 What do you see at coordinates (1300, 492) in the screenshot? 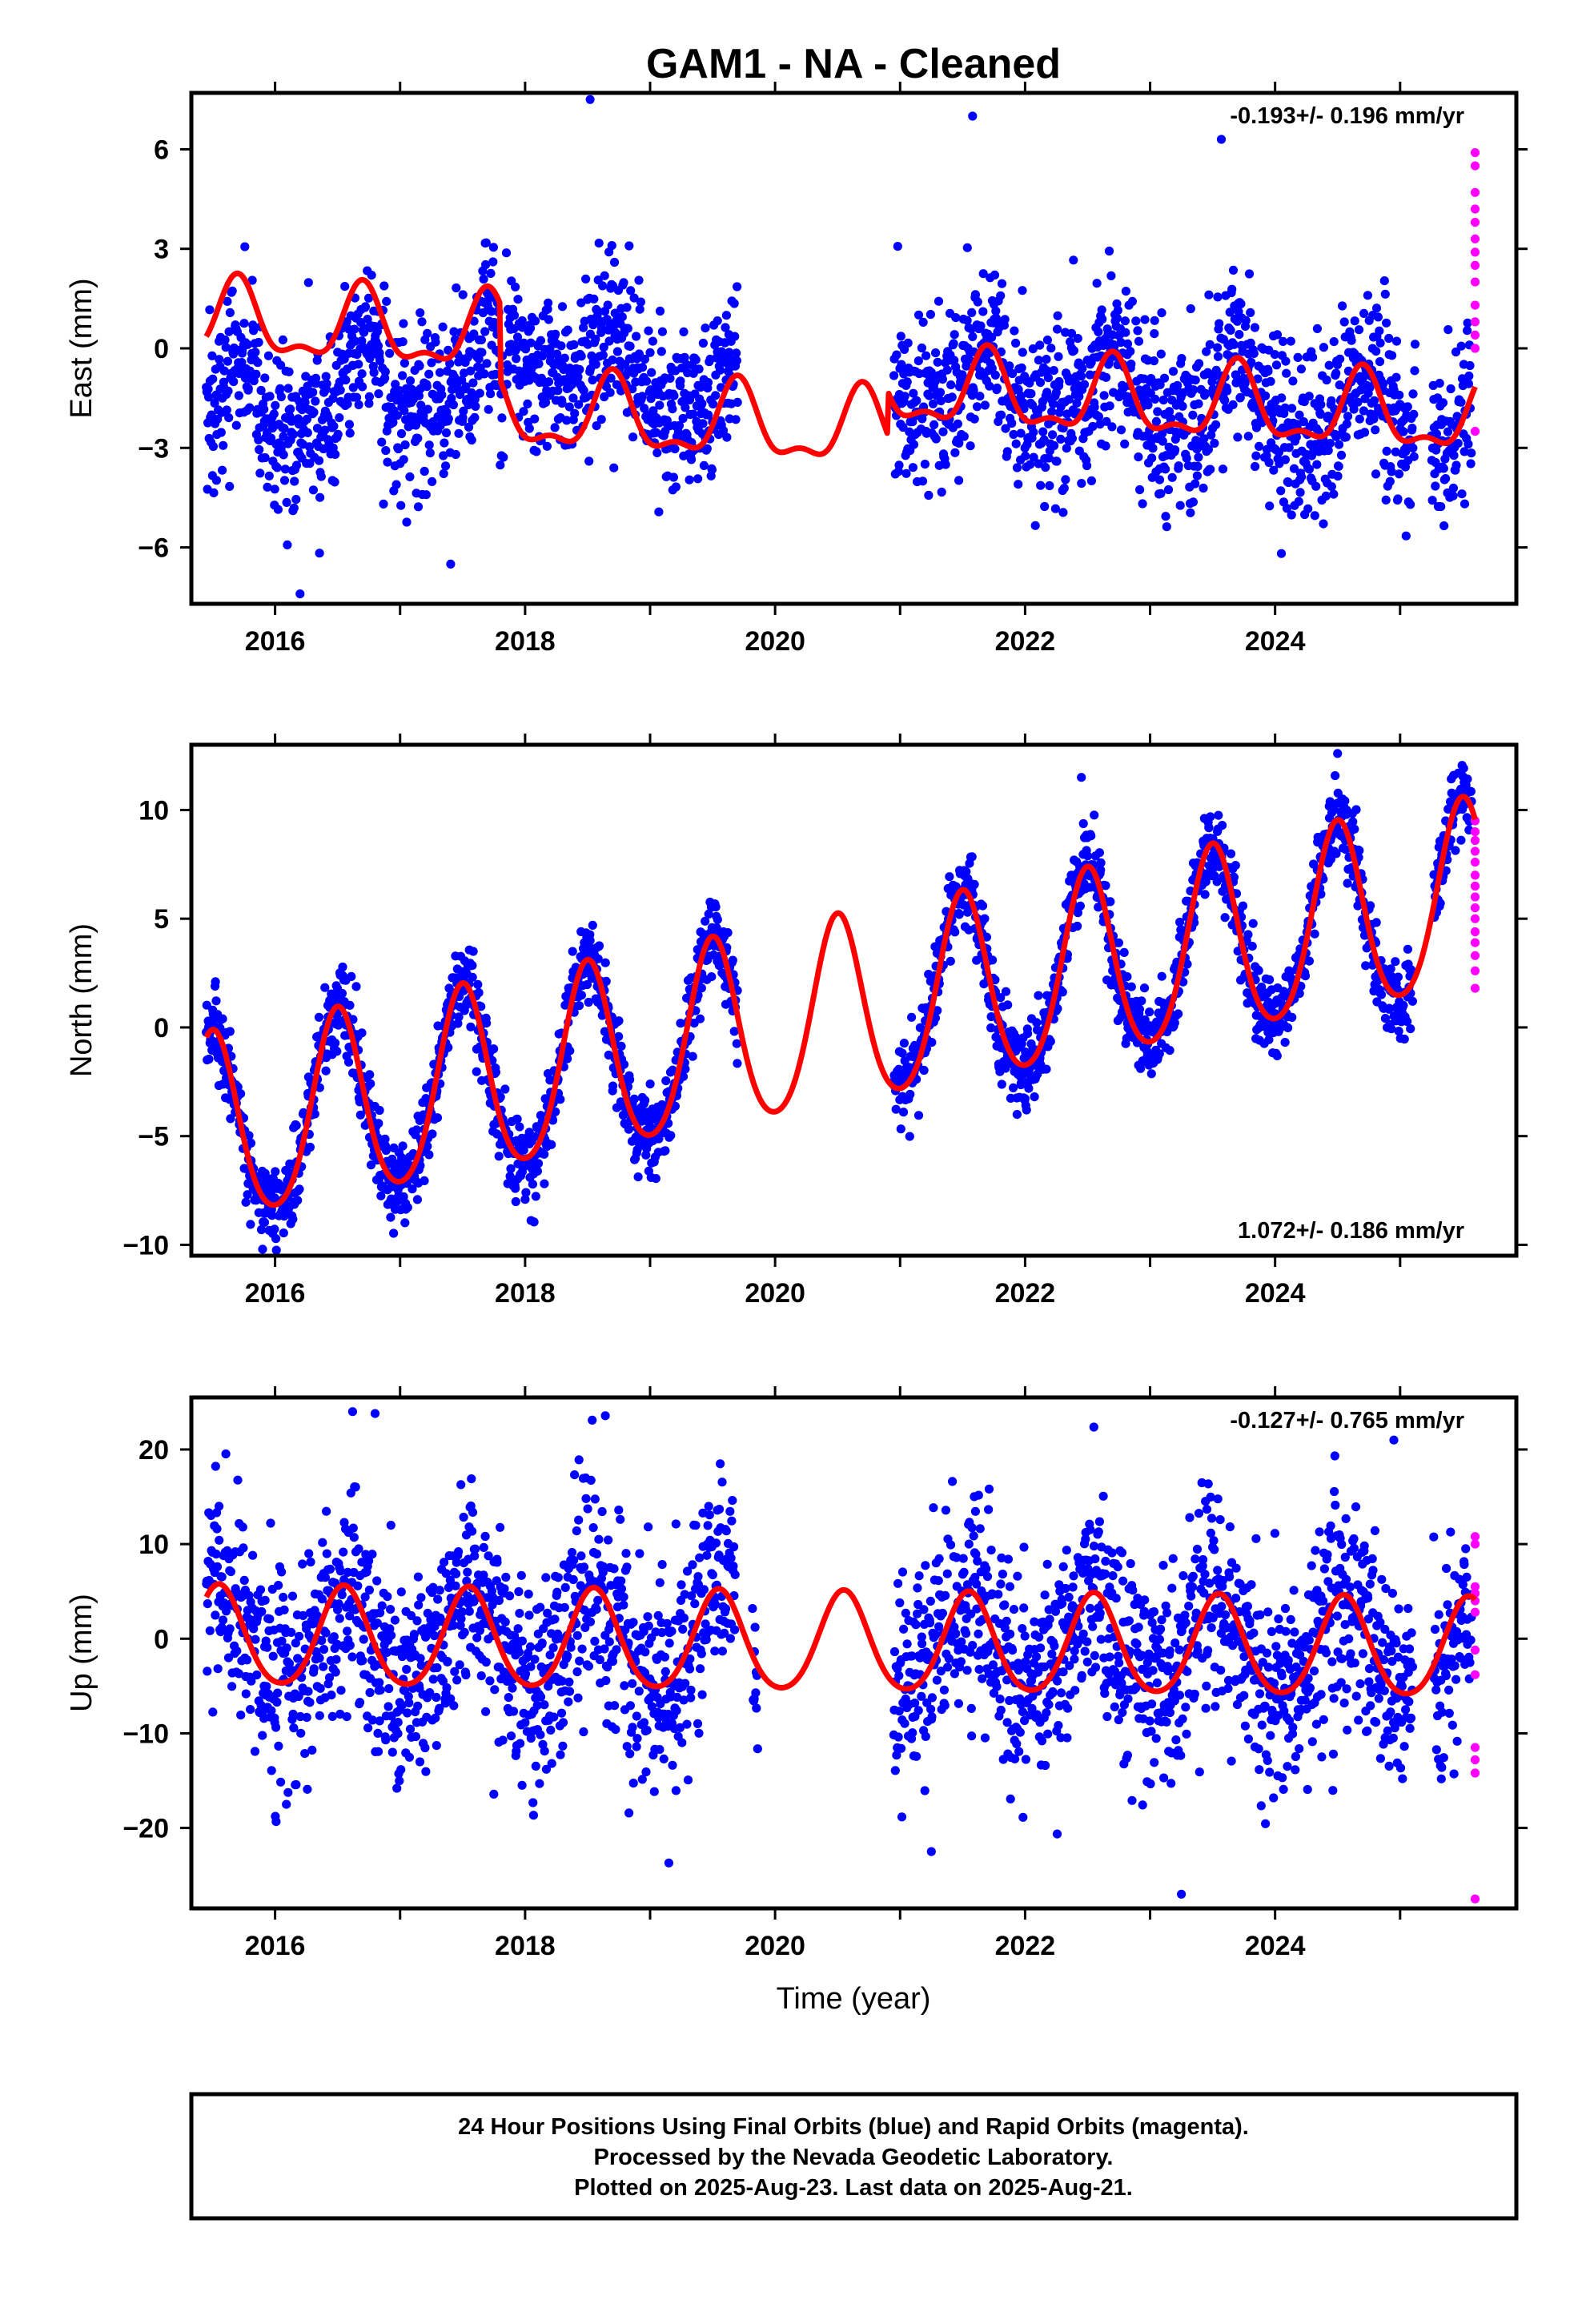
I see `east-final-point-2020` at bounding box center [1300, 492].